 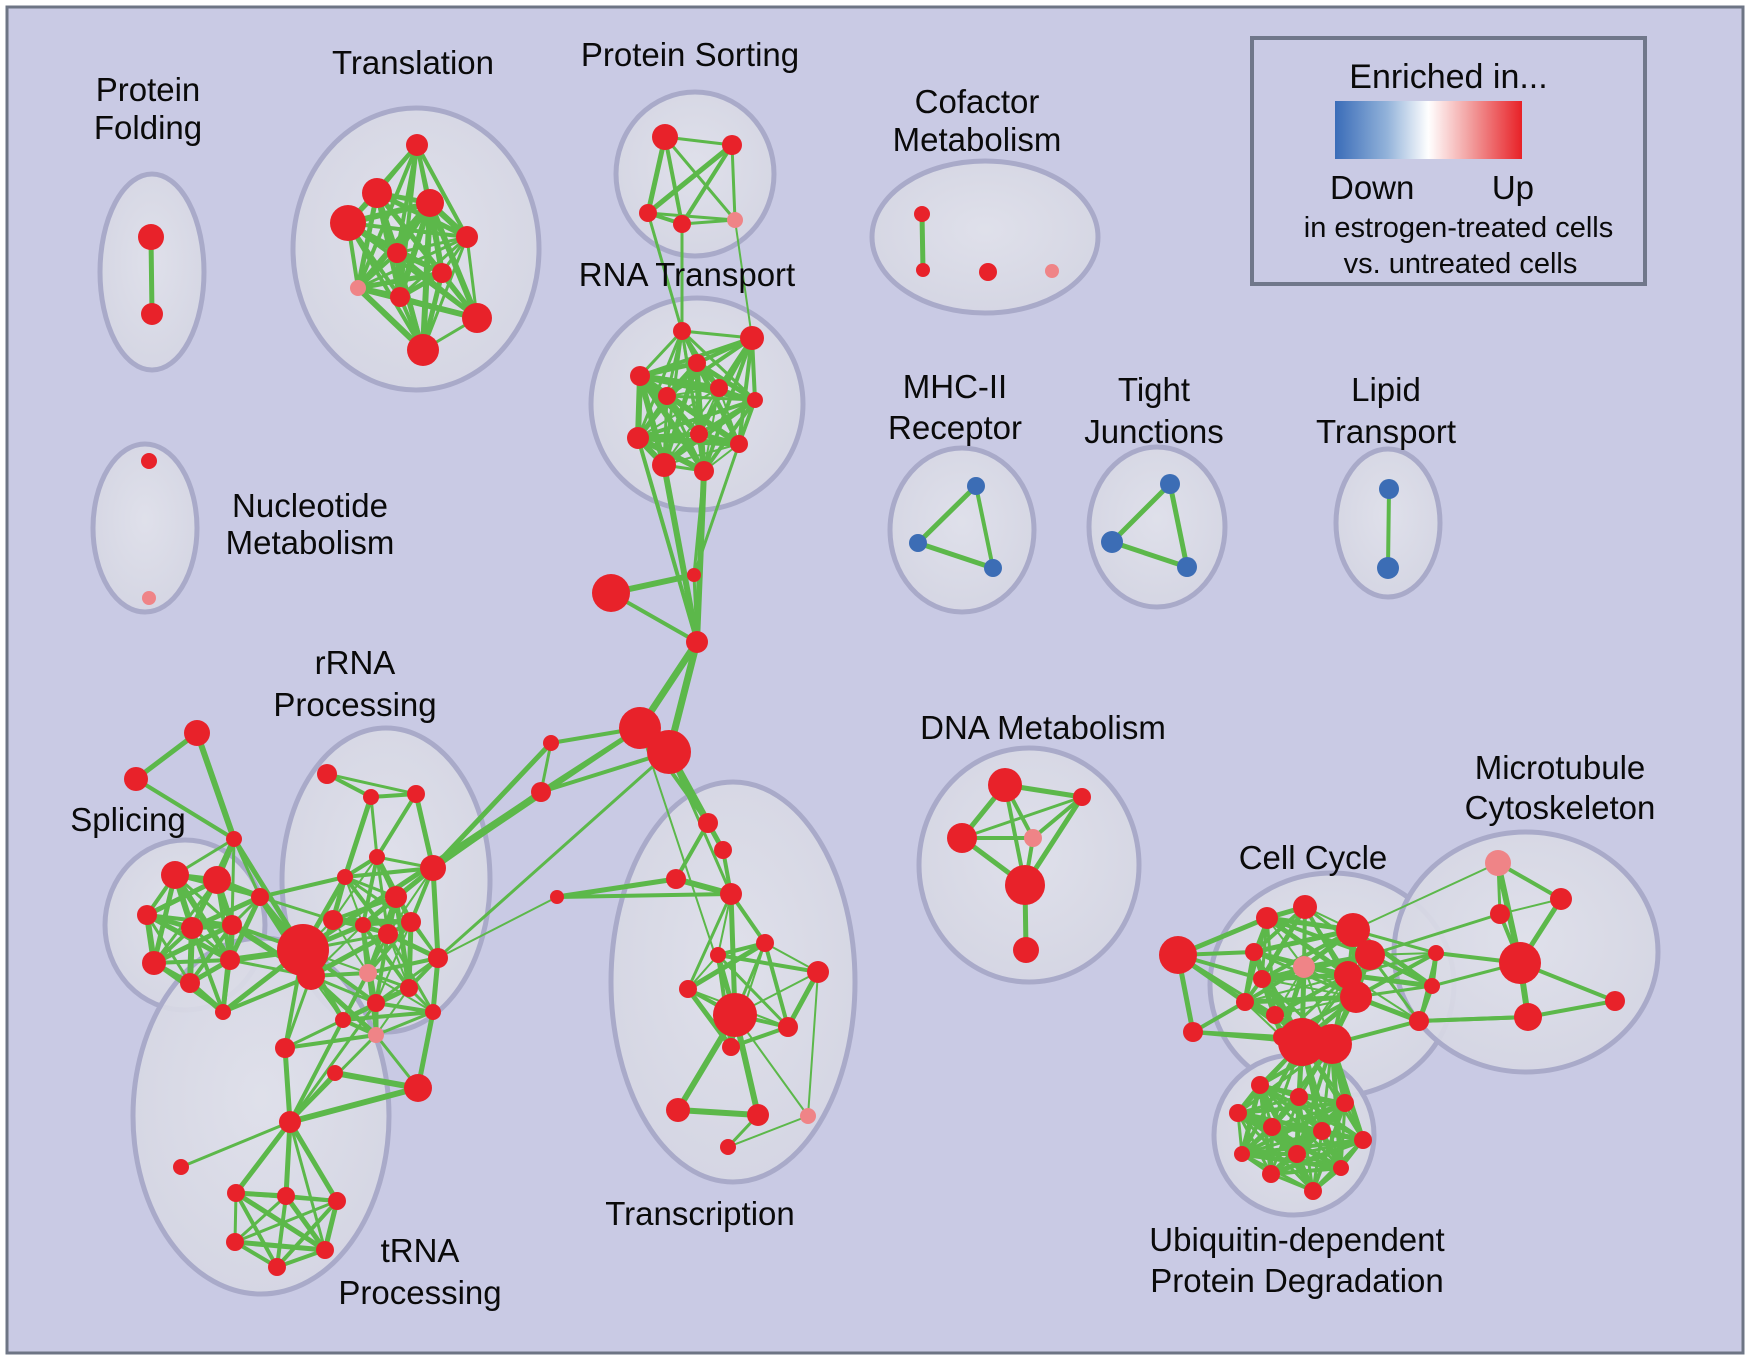 What do you see at coordinates (1272, 1127) in the screenshot?
I see `node-ub4` at bounding box center [1272, 1127].